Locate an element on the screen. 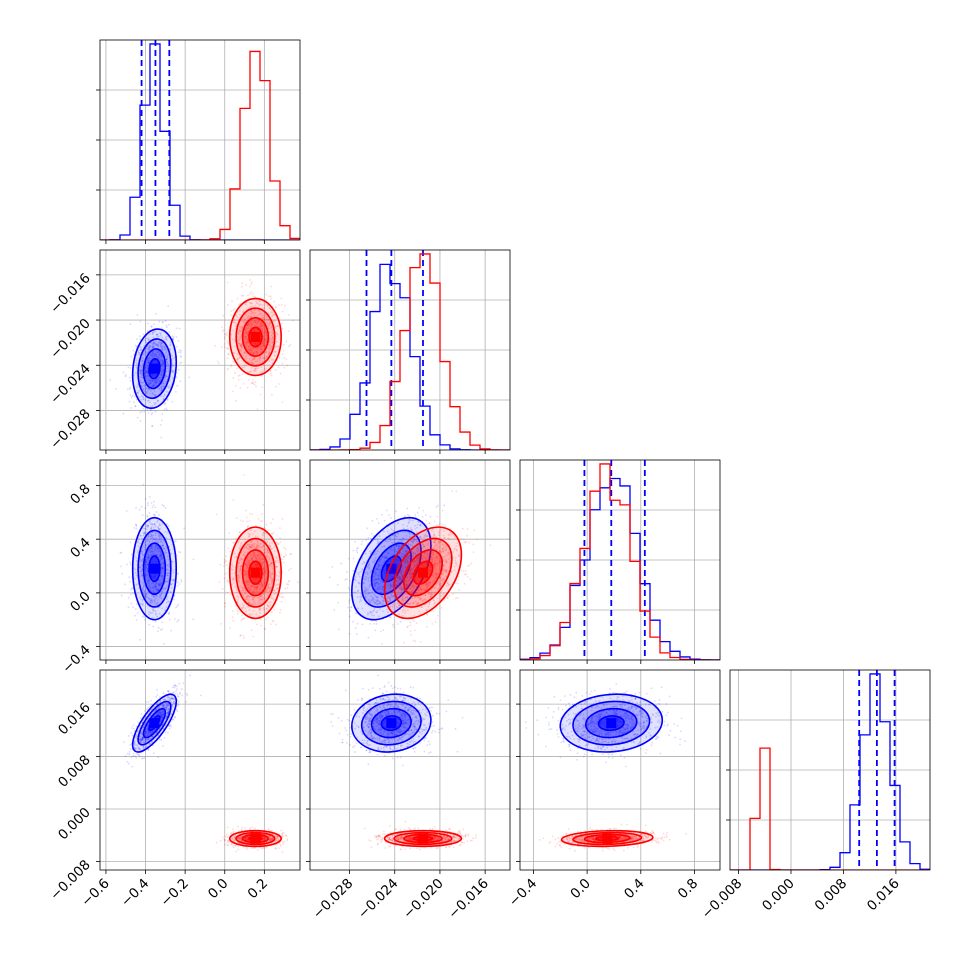 Image resolution: width=970 pixels, height=970 pixels. y-tick-label: 0.016 is located at coordinates (74, 719).